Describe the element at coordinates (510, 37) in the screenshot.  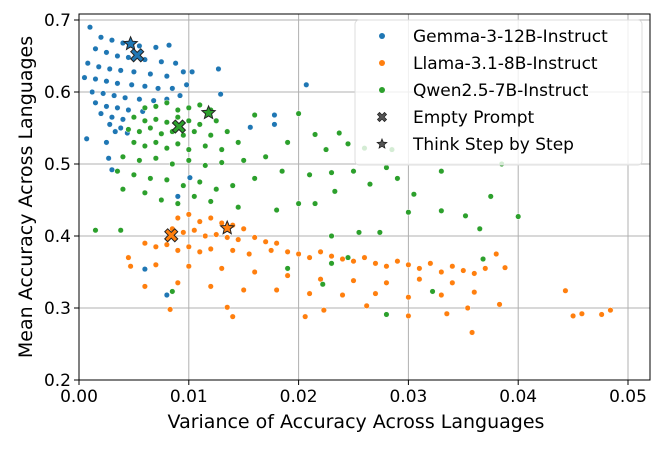
I see `legend-label: Gemma-3-12B-Instruct` at that location.